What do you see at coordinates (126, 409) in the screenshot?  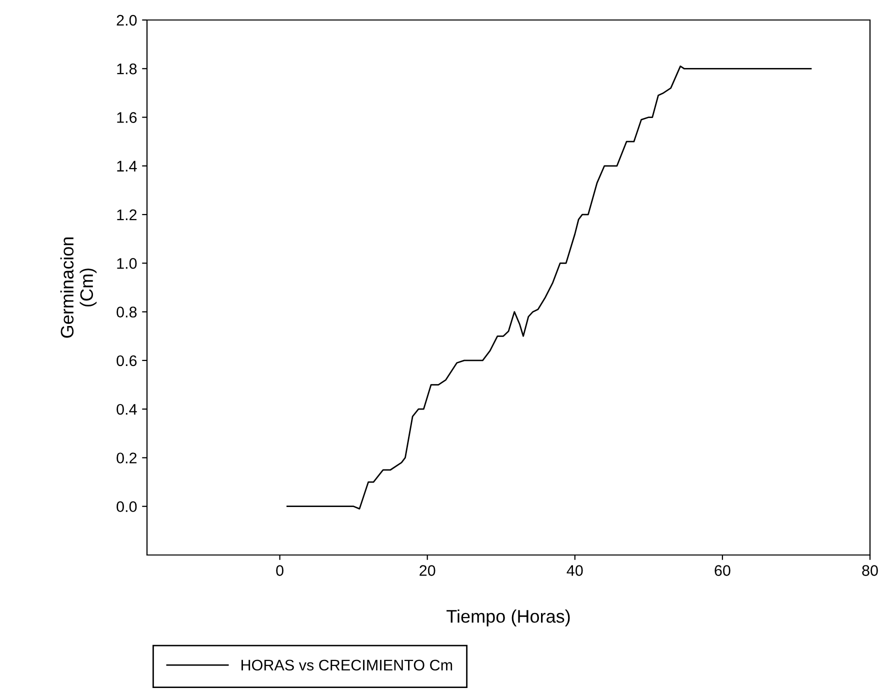 I see `y-tick-label: 0.4` at bounding box center [126, 409].